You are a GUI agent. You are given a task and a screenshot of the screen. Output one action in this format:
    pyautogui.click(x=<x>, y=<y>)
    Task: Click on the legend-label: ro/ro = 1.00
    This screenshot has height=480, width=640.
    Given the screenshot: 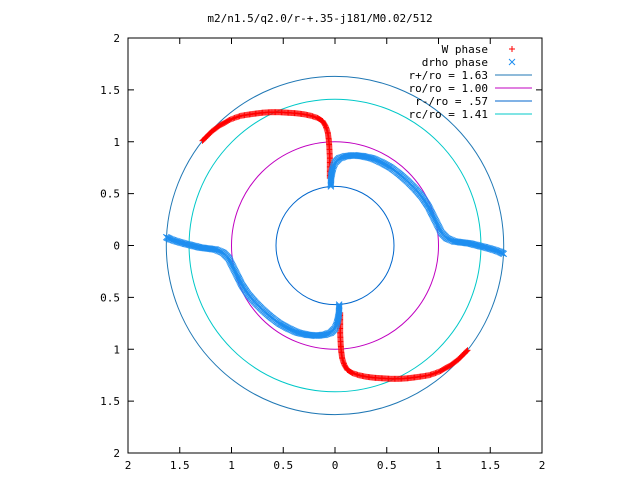 What is the action you would take?
    pyautogui.click(x=448, y=88)
    